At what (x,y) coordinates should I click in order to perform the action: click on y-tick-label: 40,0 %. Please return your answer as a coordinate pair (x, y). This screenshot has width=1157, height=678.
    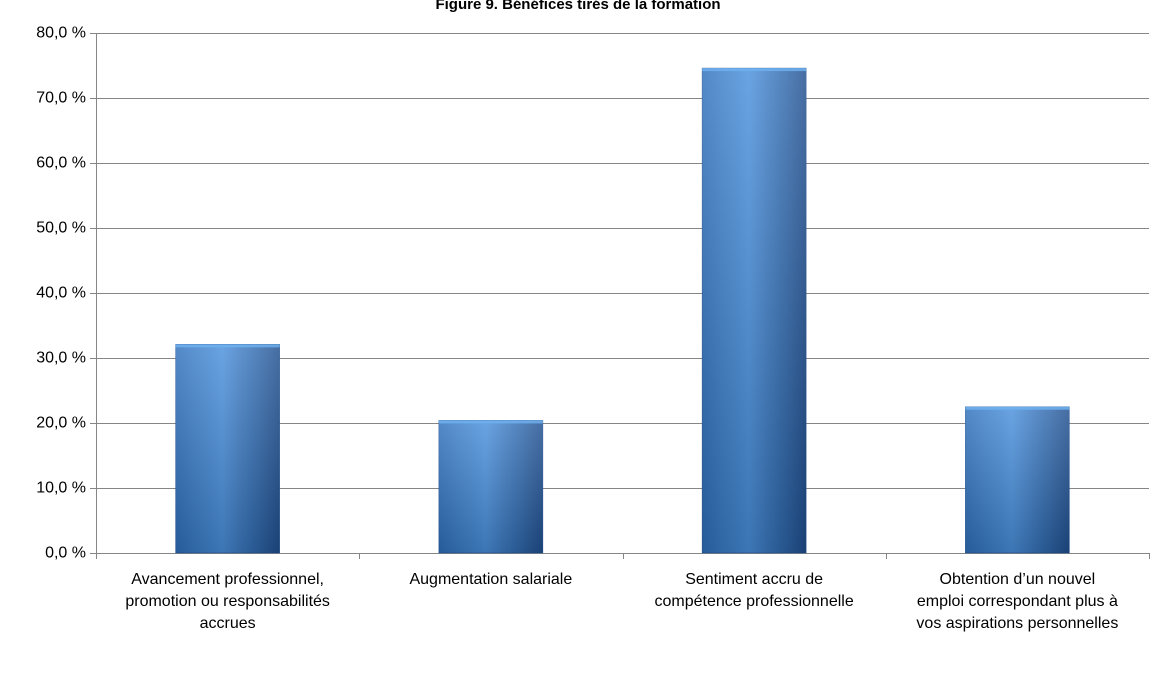
    Looking at the image, I should click on (61, 293).